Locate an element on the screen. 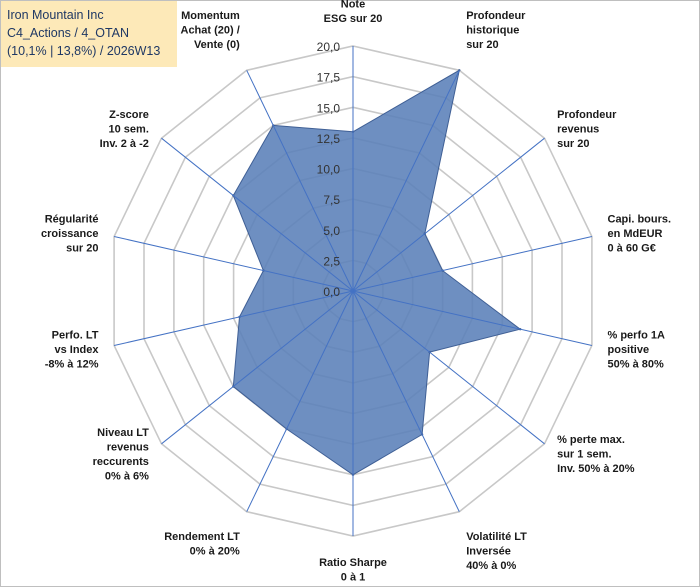 This screenshot has width=700, height=587. category-label-line: 0 à 1 is located at coordinates (353, 578).